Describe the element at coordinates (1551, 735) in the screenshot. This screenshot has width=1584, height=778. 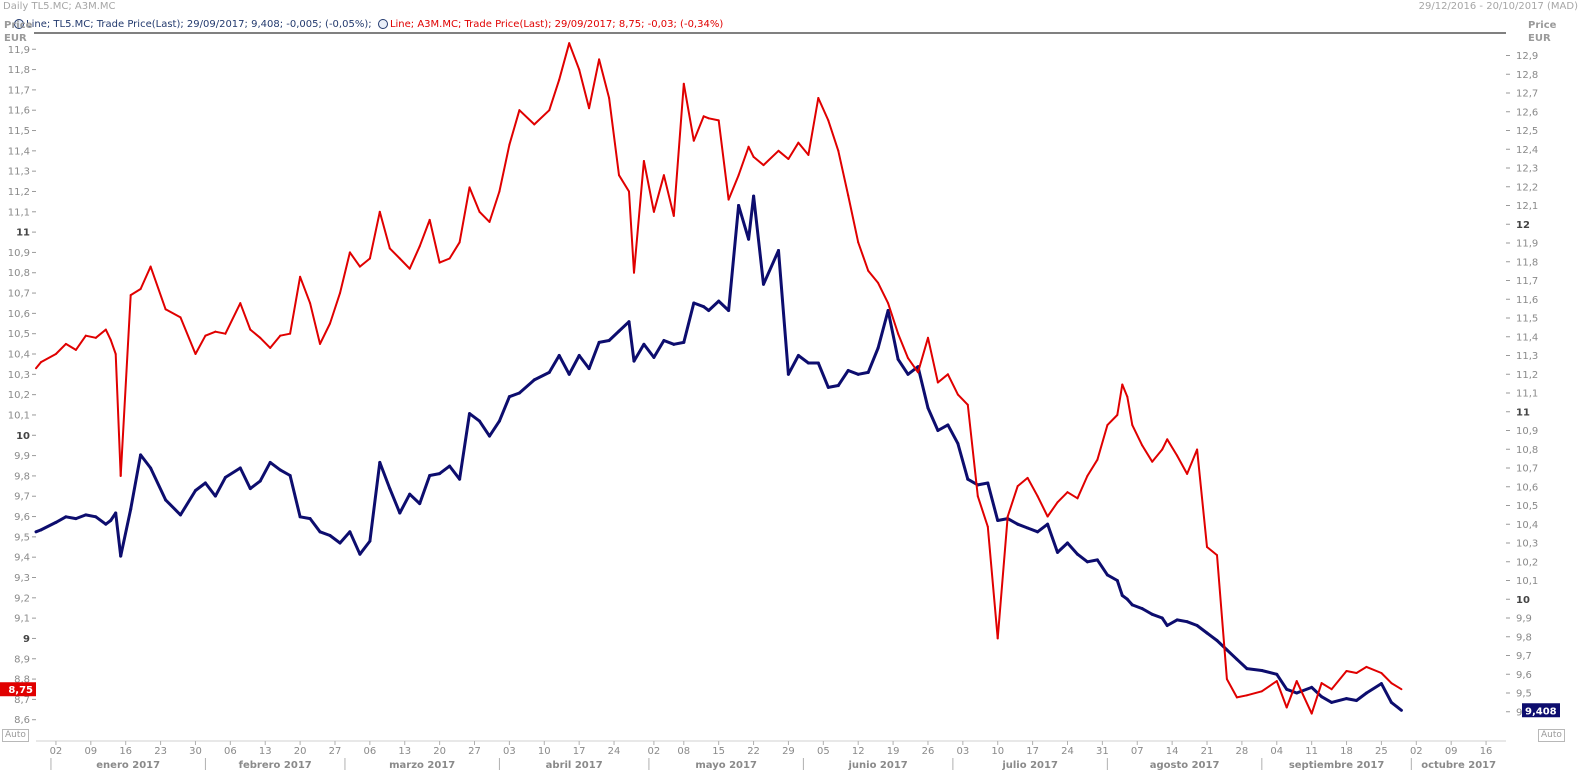
I see `right-auto-button: Auto` at that location.